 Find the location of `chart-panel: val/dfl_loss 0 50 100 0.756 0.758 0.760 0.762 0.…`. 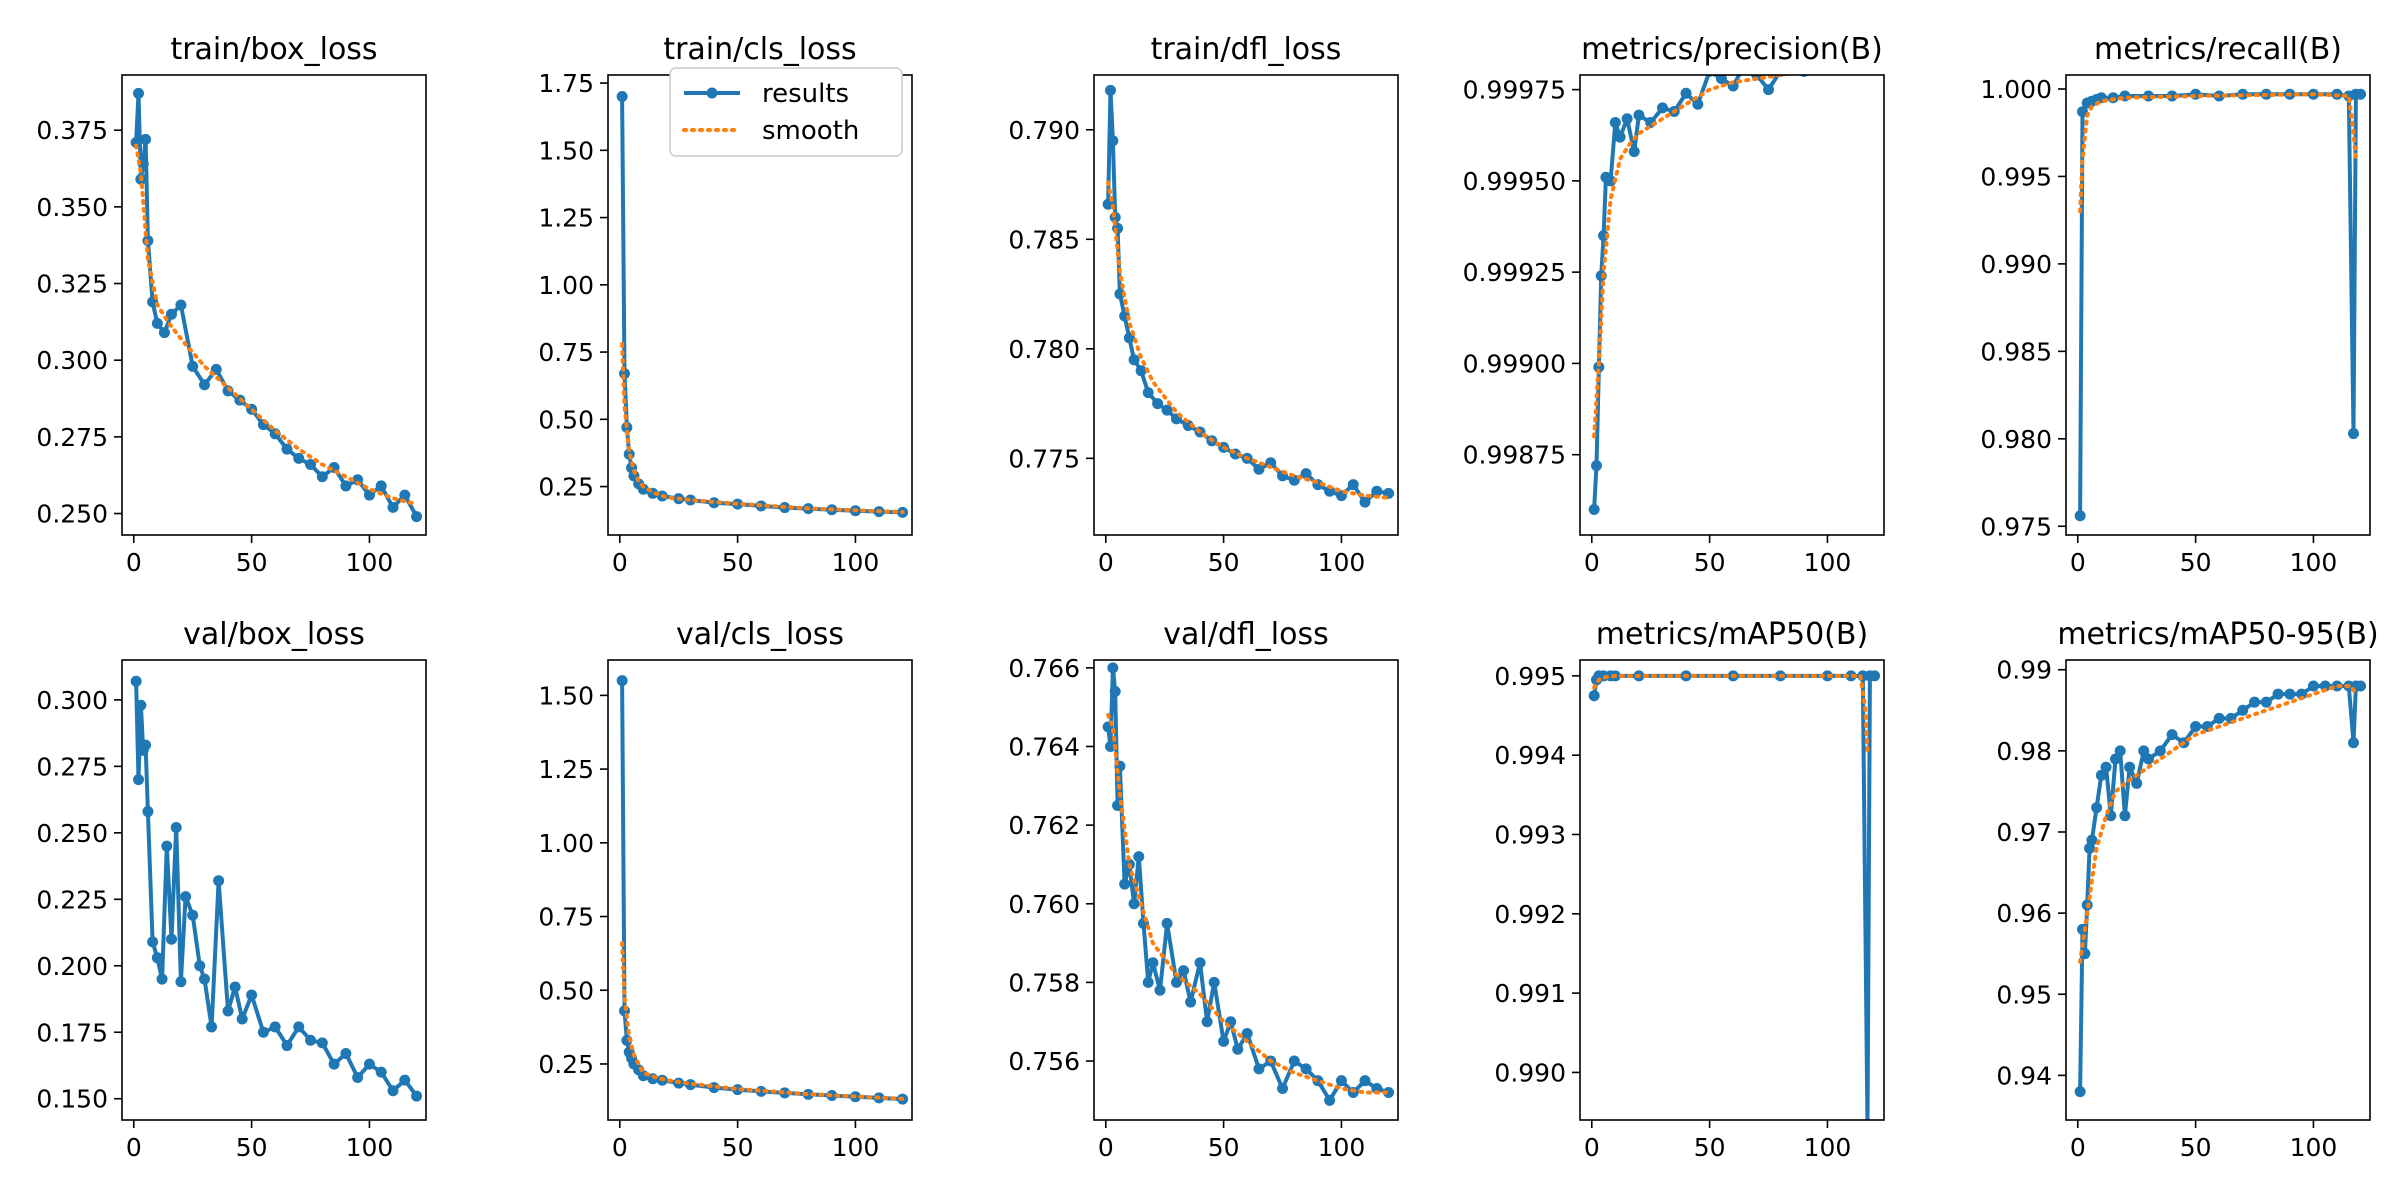

chart-panel: val/dfl_loss 0 50 100 0.756 0.758 0.760 0.762 0.… is located at coordinates (1203, 889).